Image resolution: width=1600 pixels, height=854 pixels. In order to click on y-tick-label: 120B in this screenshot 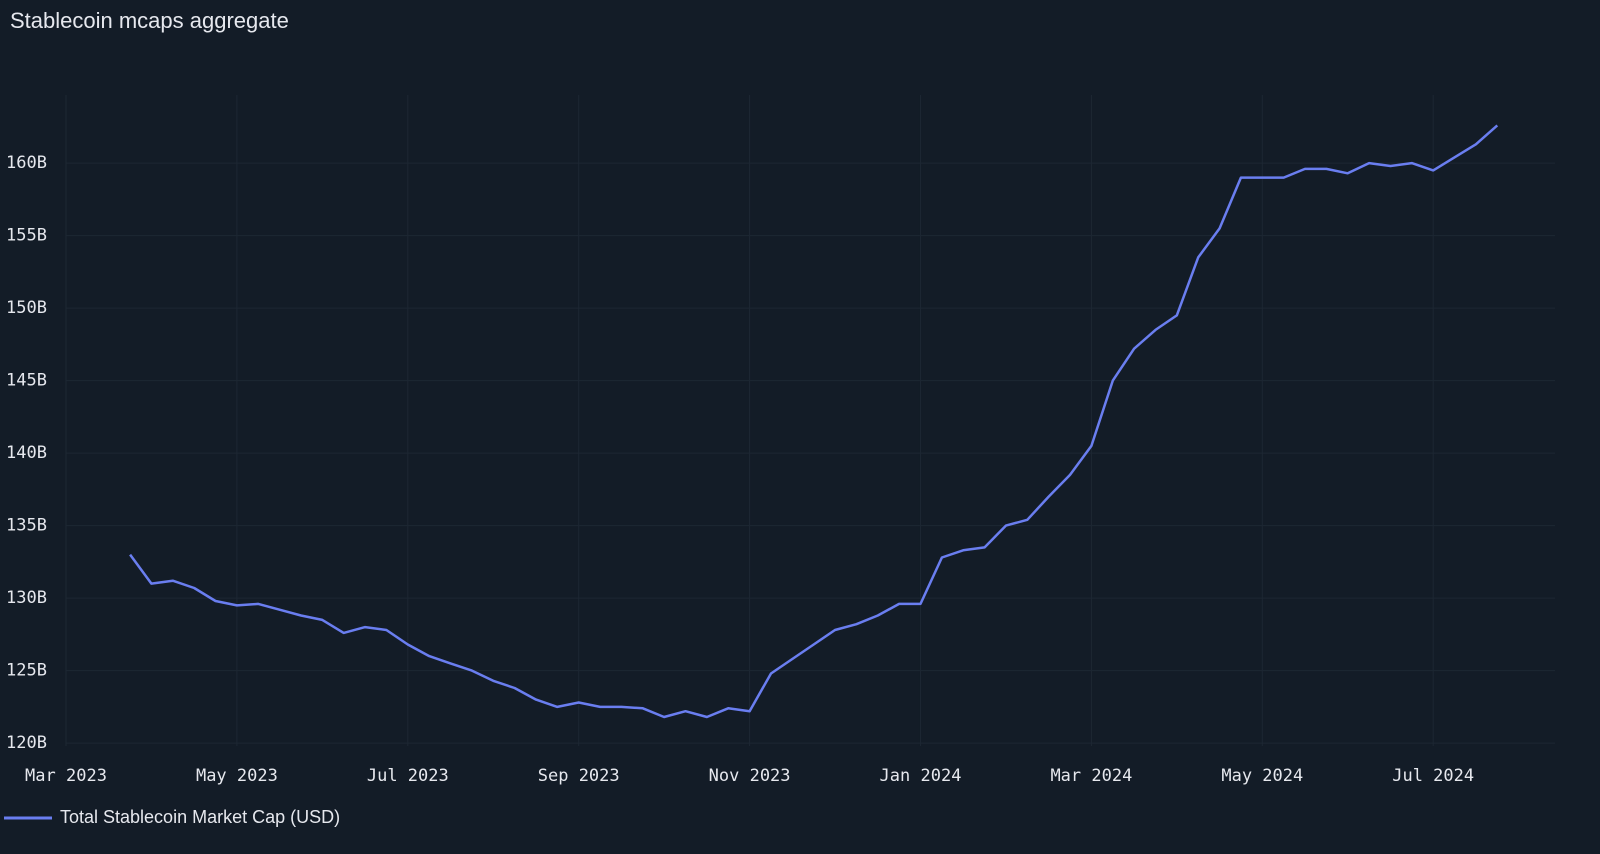, I will do `click(26, 743)`.